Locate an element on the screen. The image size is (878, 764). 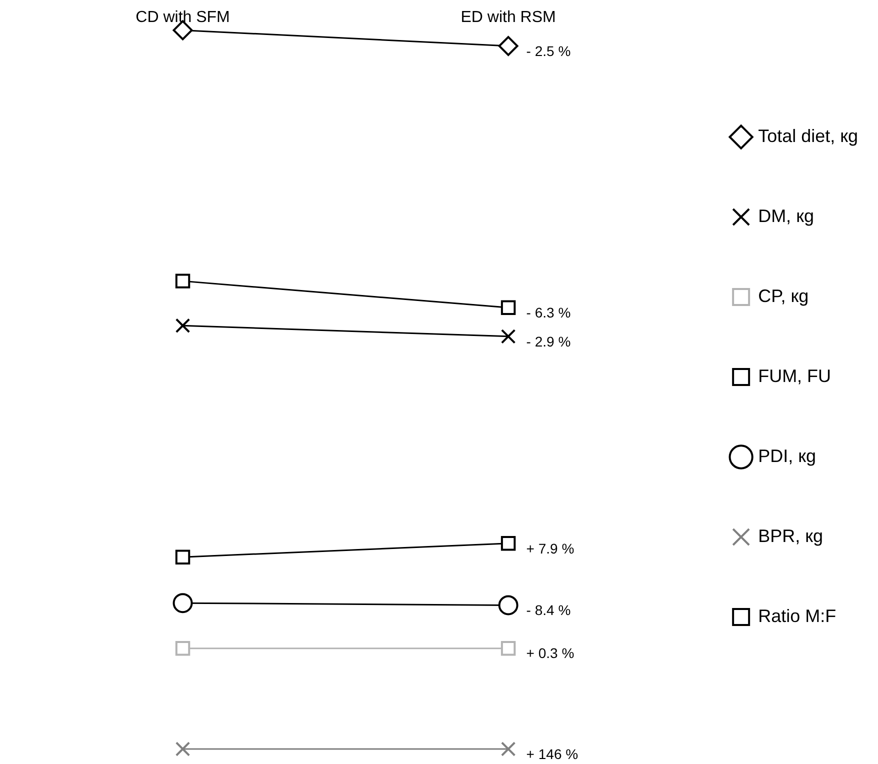
legend-label: CP, кg is located at coordinates (783, 296).